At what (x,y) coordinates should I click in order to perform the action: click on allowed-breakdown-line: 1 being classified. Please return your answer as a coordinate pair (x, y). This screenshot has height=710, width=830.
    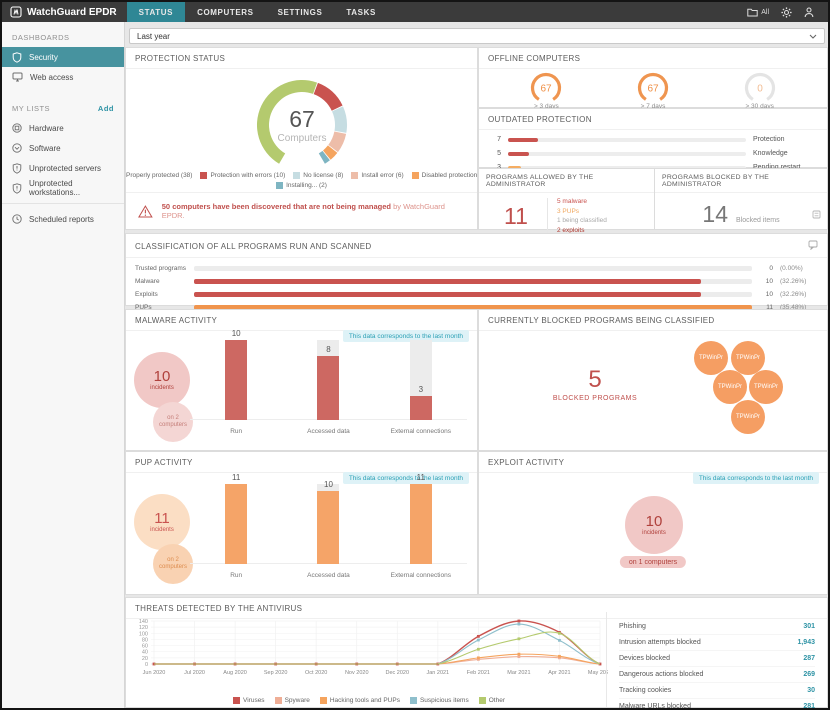
    Looking at the image, I should click on (582, 220).